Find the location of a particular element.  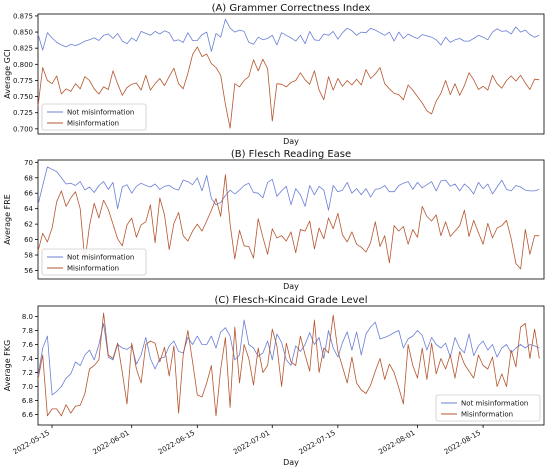

y-tick-label: 7.6 is located at coordinates (28, 345).